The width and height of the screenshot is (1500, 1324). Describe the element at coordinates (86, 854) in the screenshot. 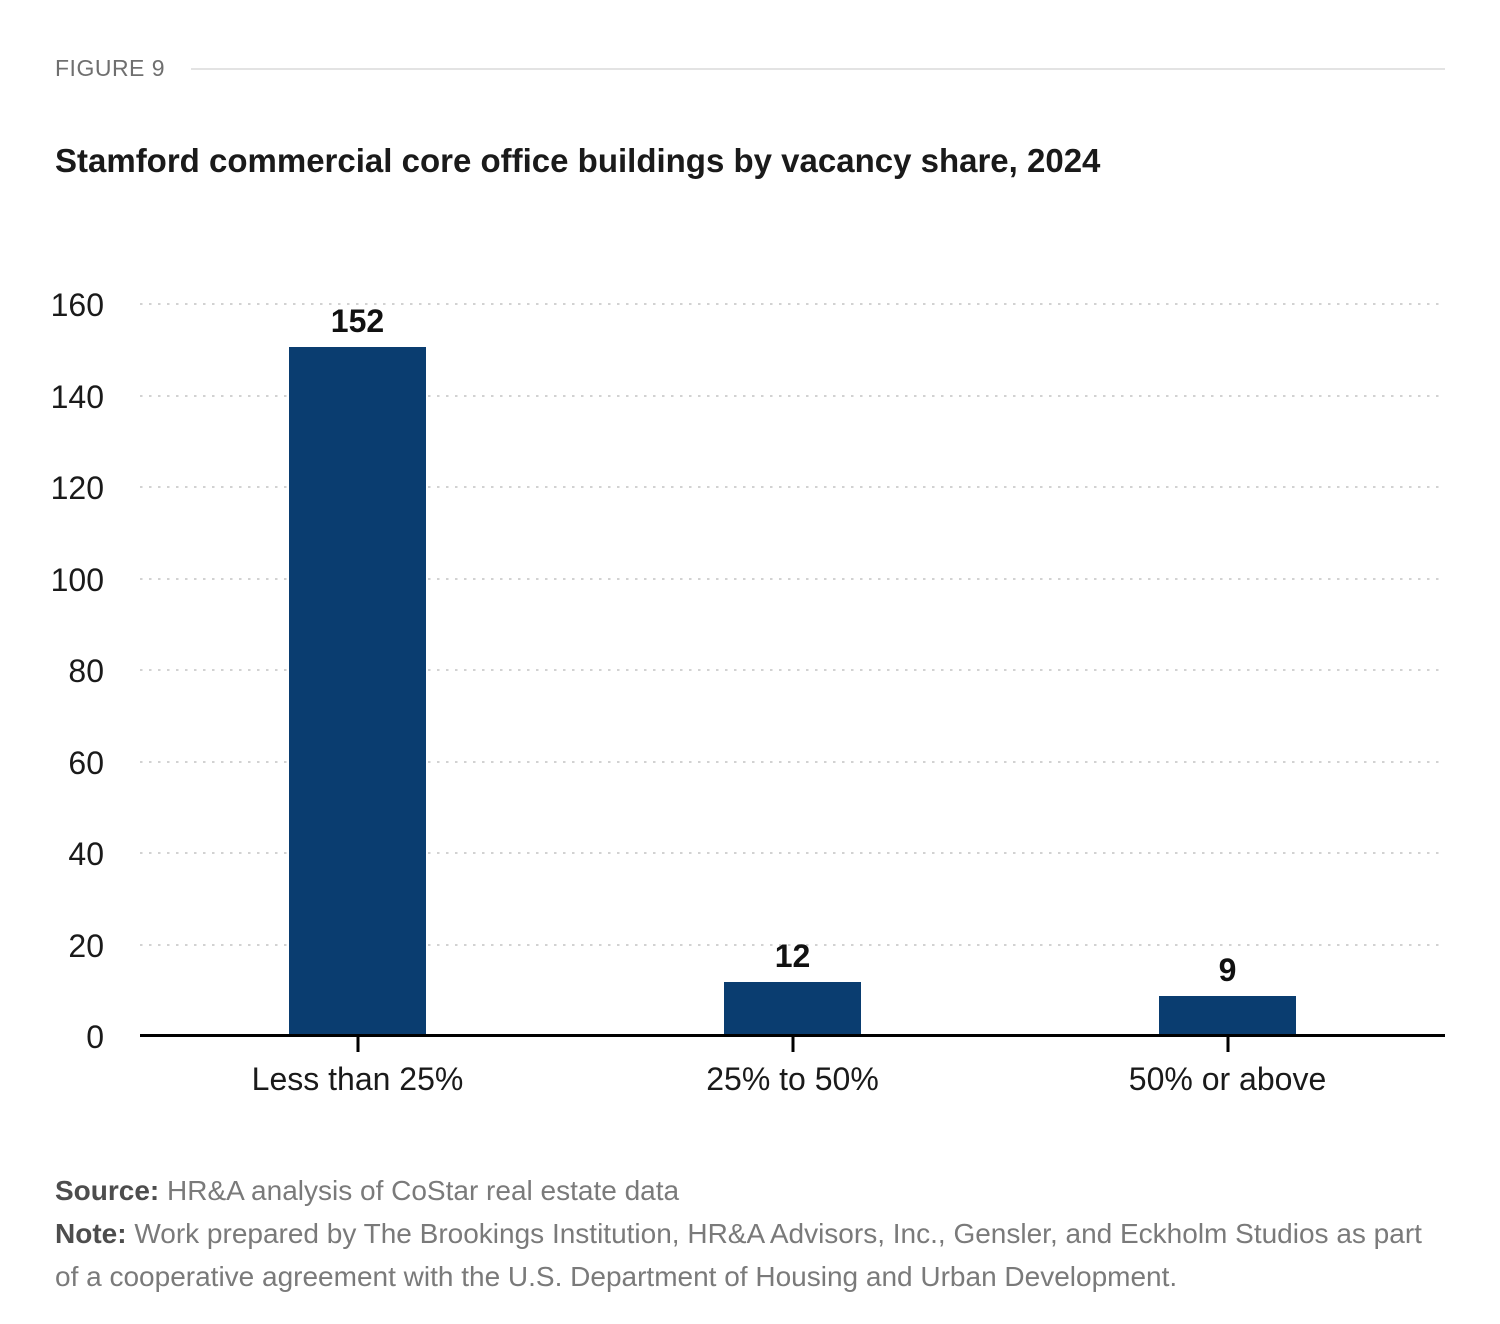

I see `y-axis-tick-label: 40` at that location.